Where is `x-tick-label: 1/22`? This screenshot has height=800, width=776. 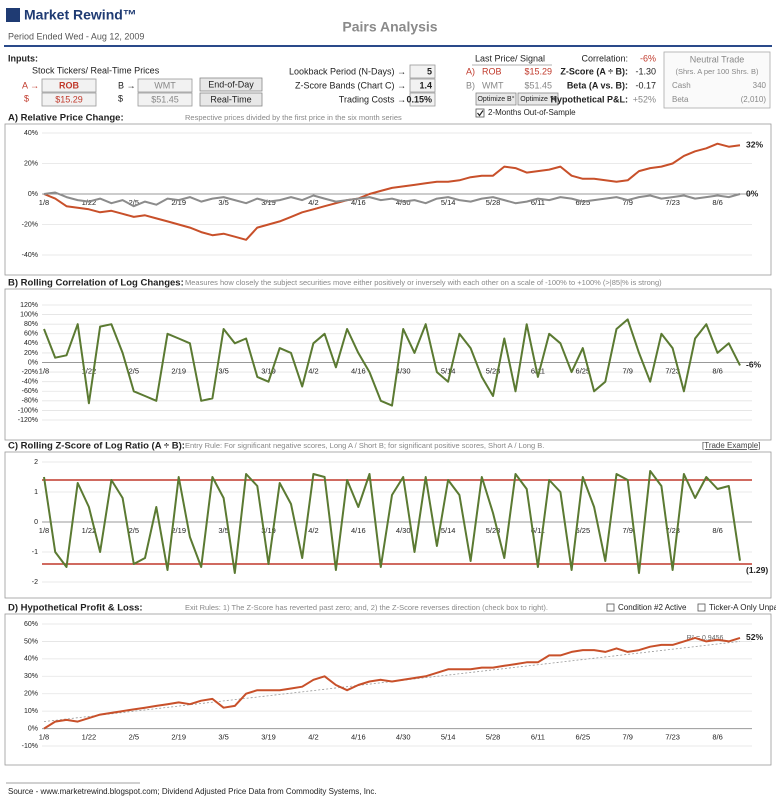
x-tick-label: 1/22 is located at coordinates (89, 370).